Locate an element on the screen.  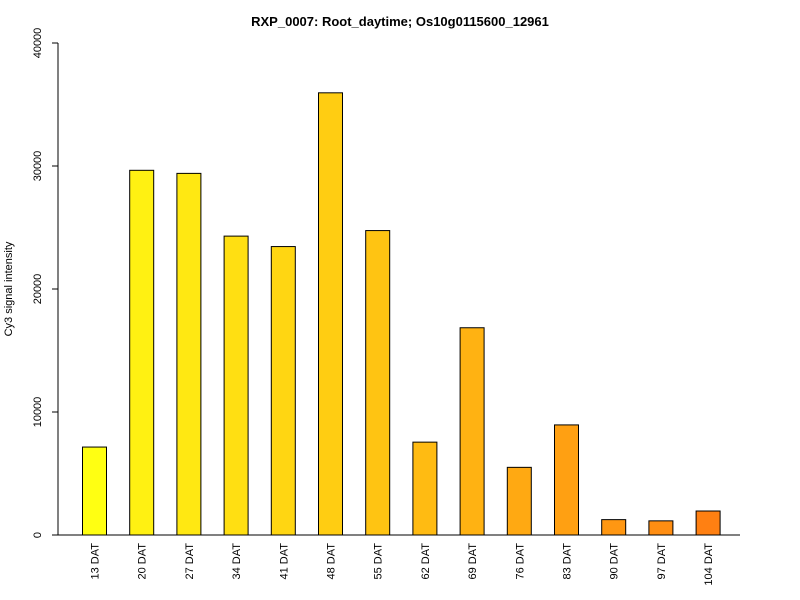
bar-76-dat is located at coordinates (519, 501).